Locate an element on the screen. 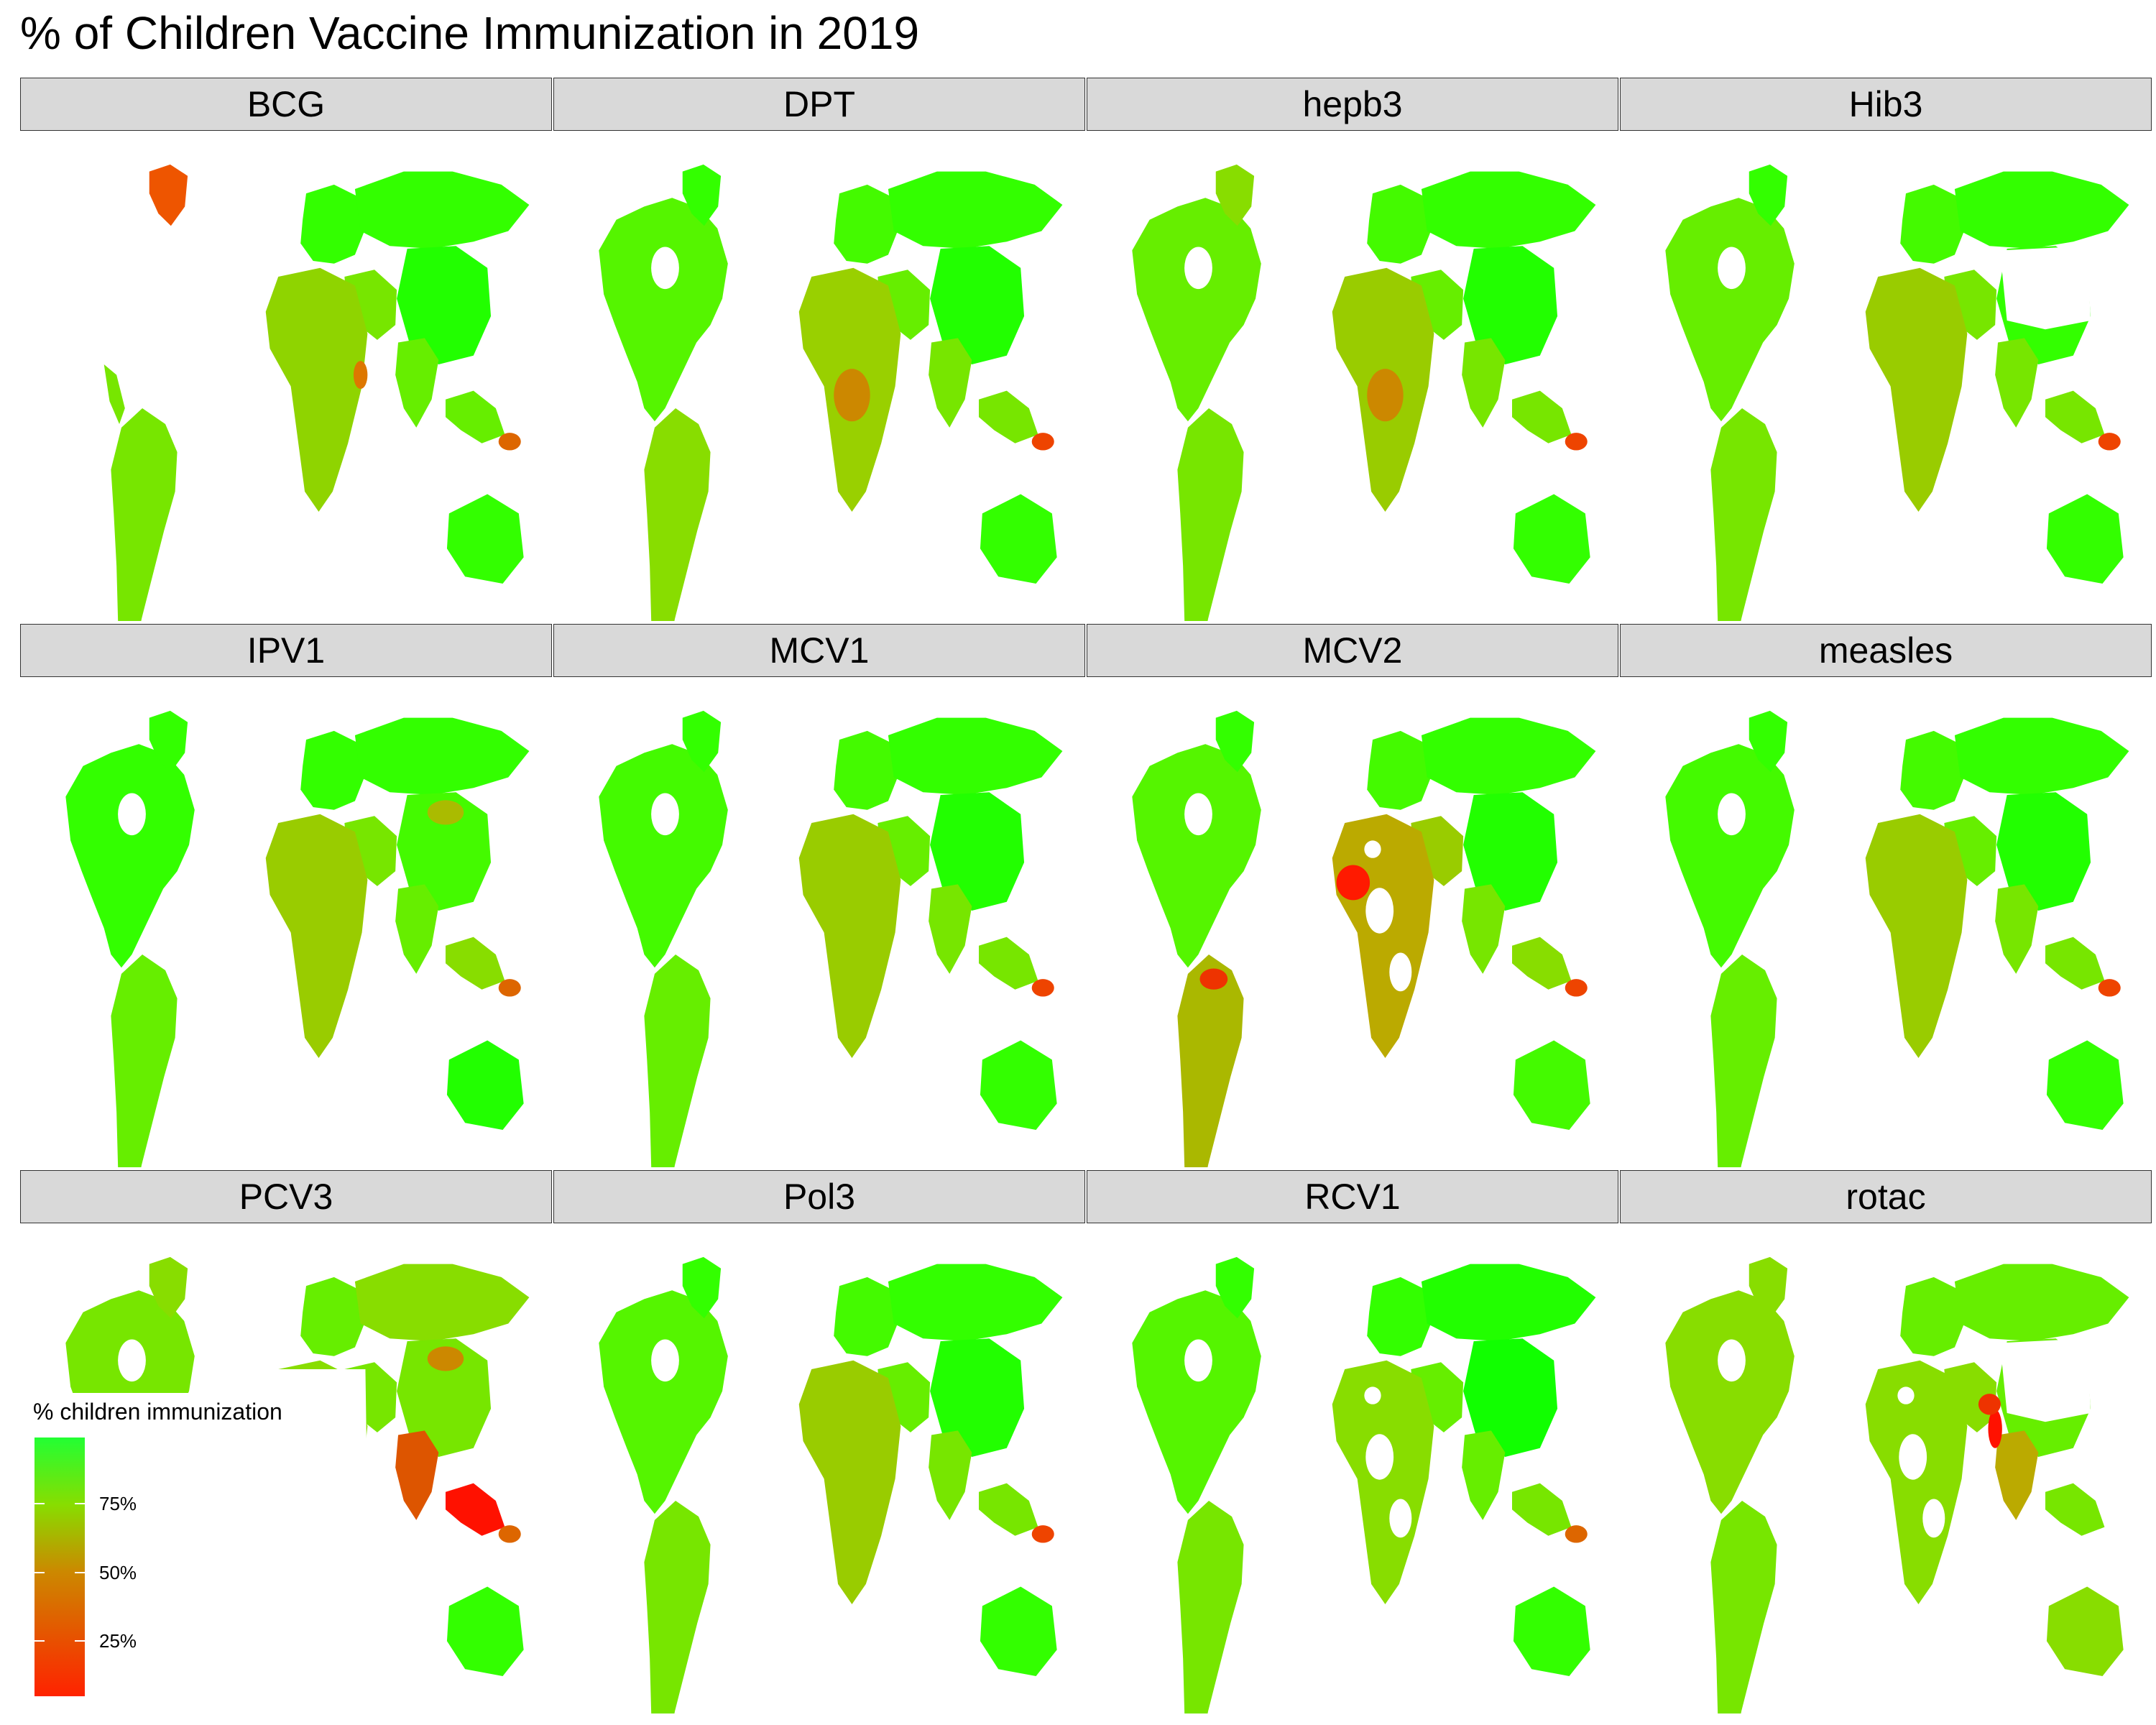  facet-panel-measles: measles is located at coordinates (1886, 895).